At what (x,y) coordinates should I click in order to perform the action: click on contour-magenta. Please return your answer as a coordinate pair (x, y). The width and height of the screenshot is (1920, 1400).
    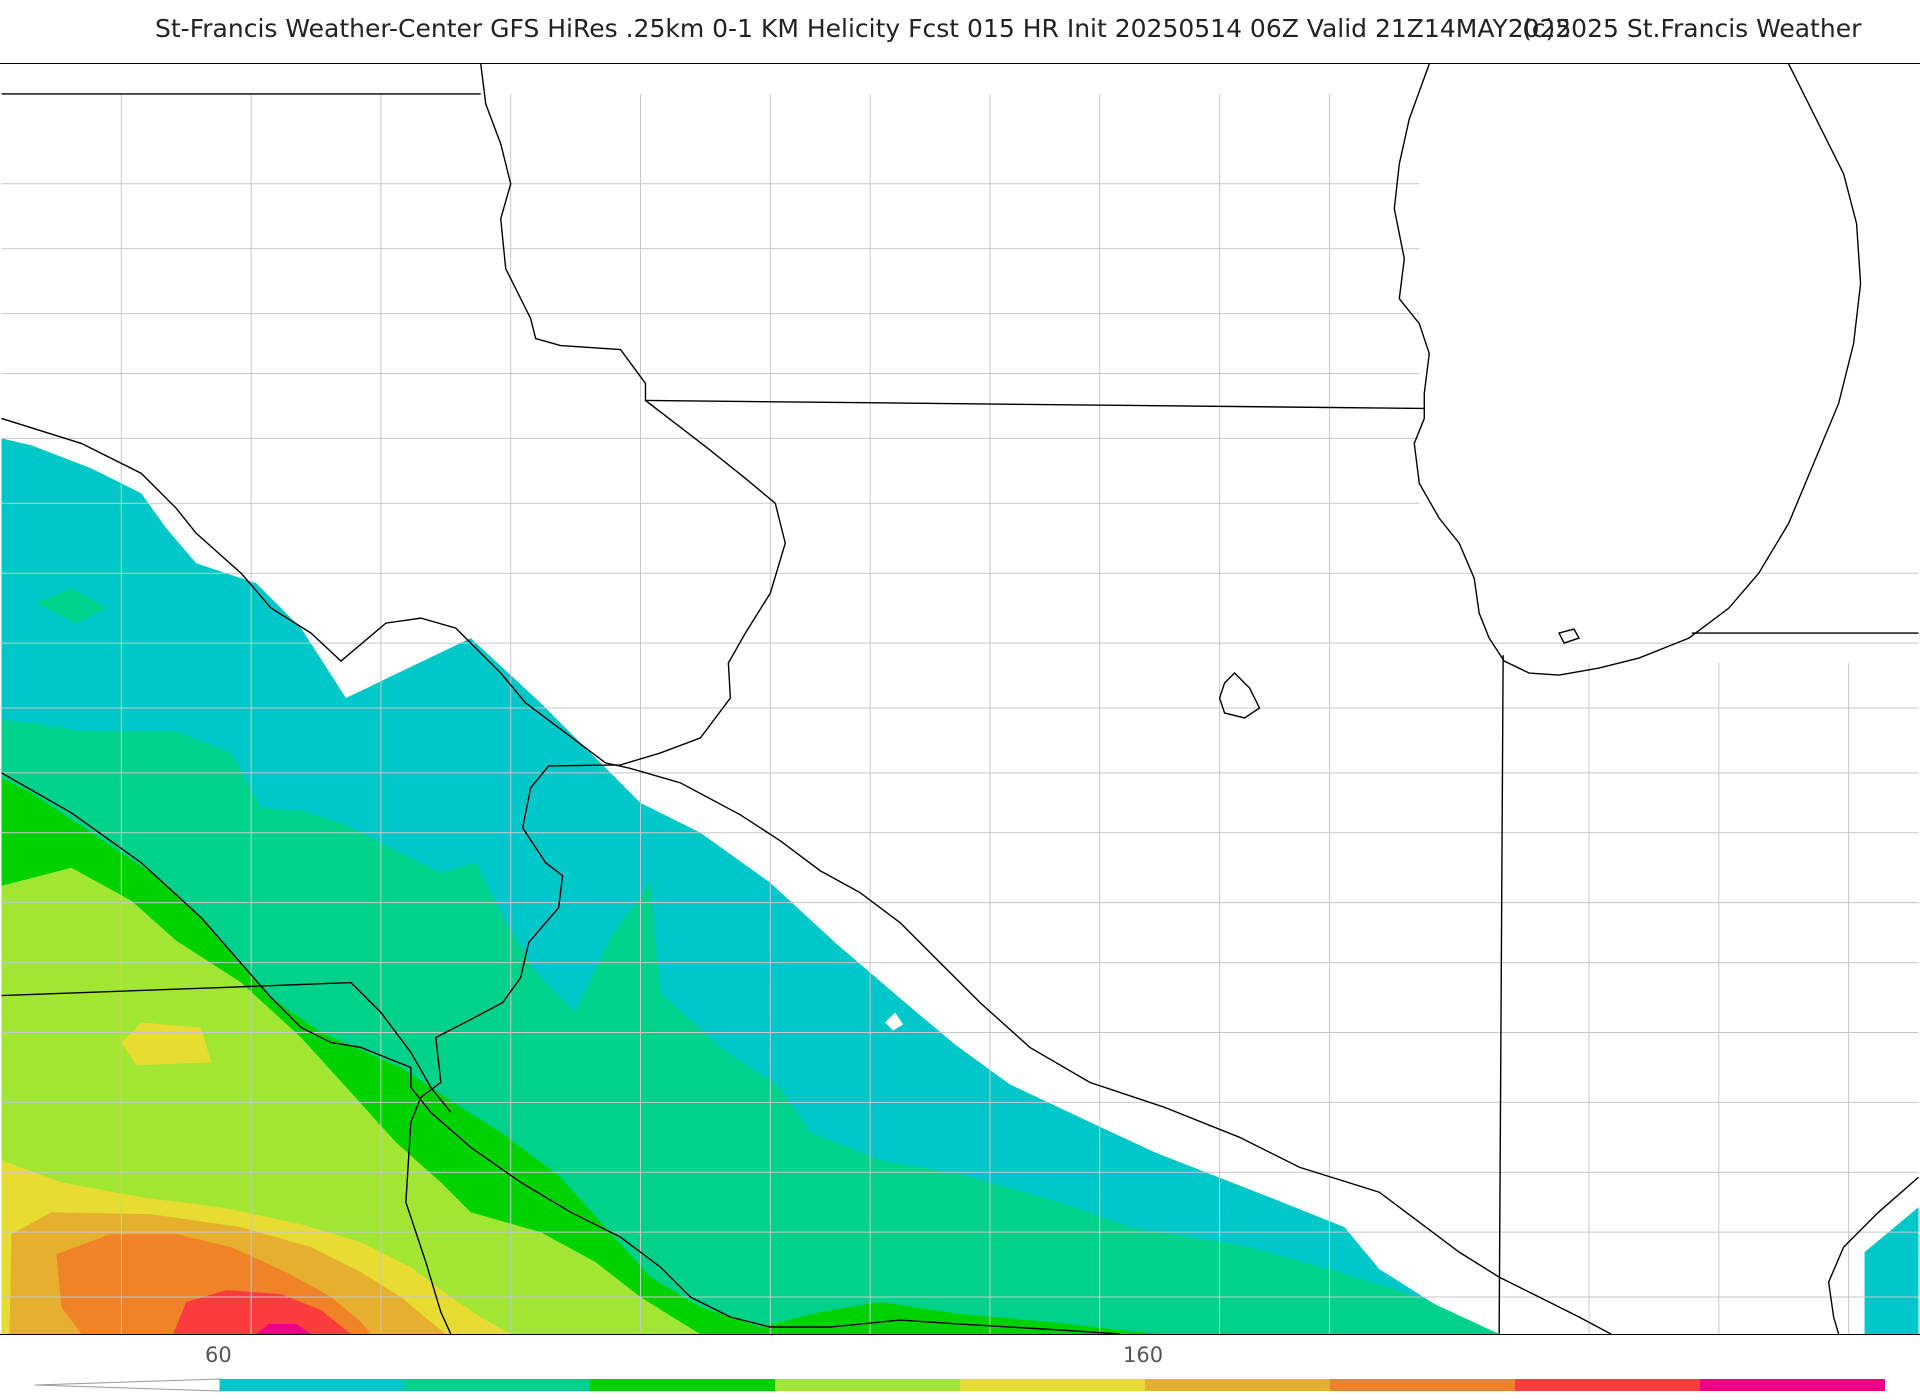
    Looking at the image, I should click on (284, 1329).